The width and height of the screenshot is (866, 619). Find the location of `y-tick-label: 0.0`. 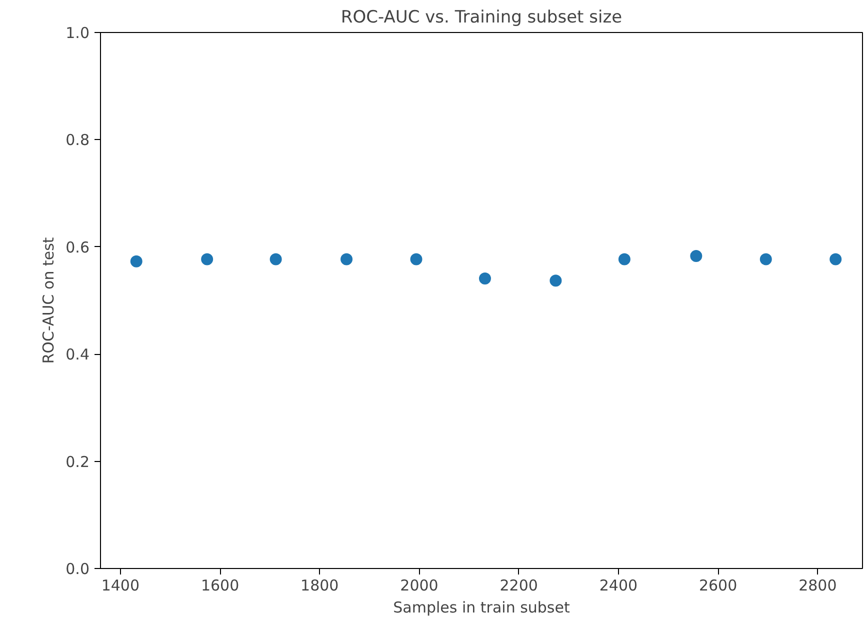

y-tick-label: 0.0 is located at coordinates (78, 569).